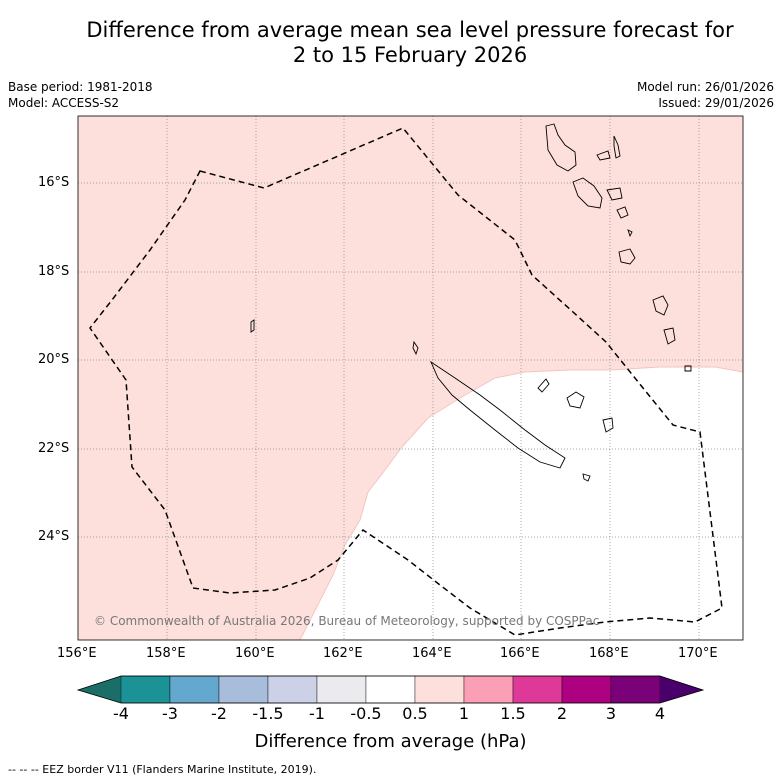 The height and width of the screenshot is (781, 781). Describe the element at coordinates (705, 95) in the screenshot. I see `meta-right: Model run: 26/01/2026 Issued: 29/01/2026` at that location.